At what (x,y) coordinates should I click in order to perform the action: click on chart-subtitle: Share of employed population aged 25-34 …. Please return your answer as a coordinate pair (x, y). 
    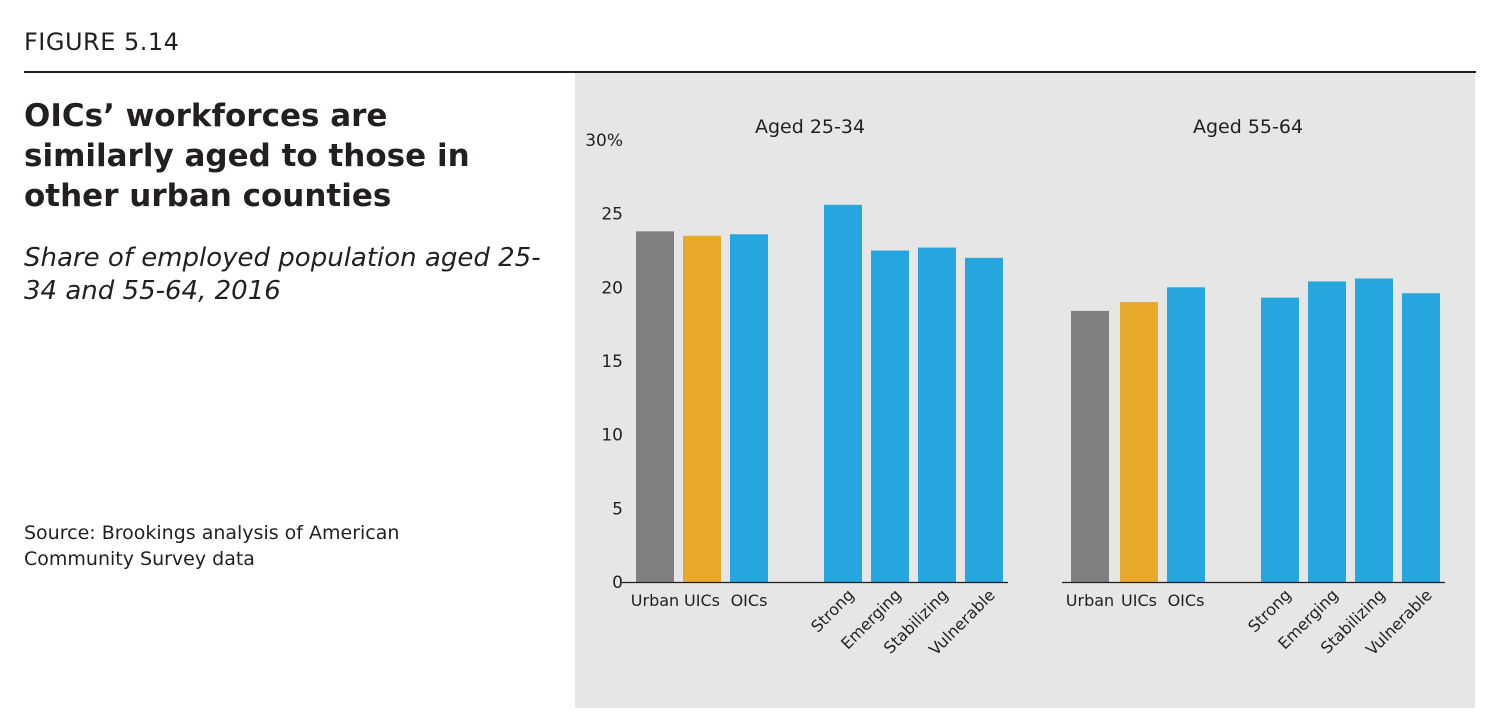
    Looking at the image, I should click on (282, 274).